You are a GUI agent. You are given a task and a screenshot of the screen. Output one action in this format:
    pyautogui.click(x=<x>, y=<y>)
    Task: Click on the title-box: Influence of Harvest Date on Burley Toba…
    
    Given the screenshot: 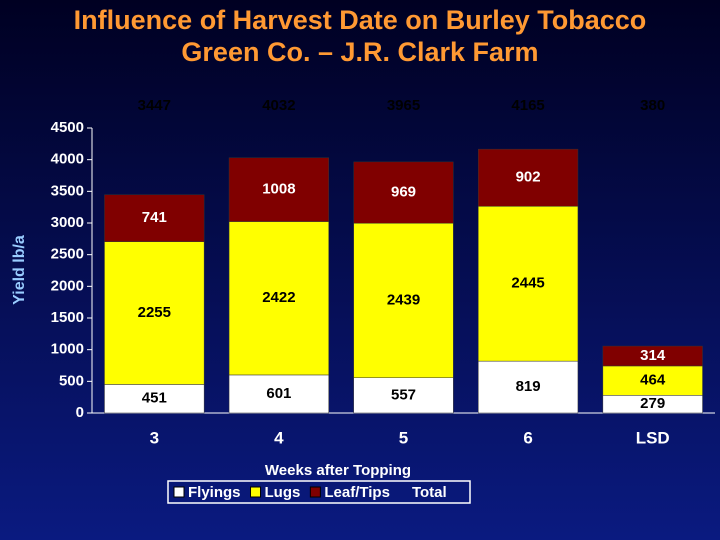 What is the action you would take?
    pyautogui.click(x=360, y=36)
    